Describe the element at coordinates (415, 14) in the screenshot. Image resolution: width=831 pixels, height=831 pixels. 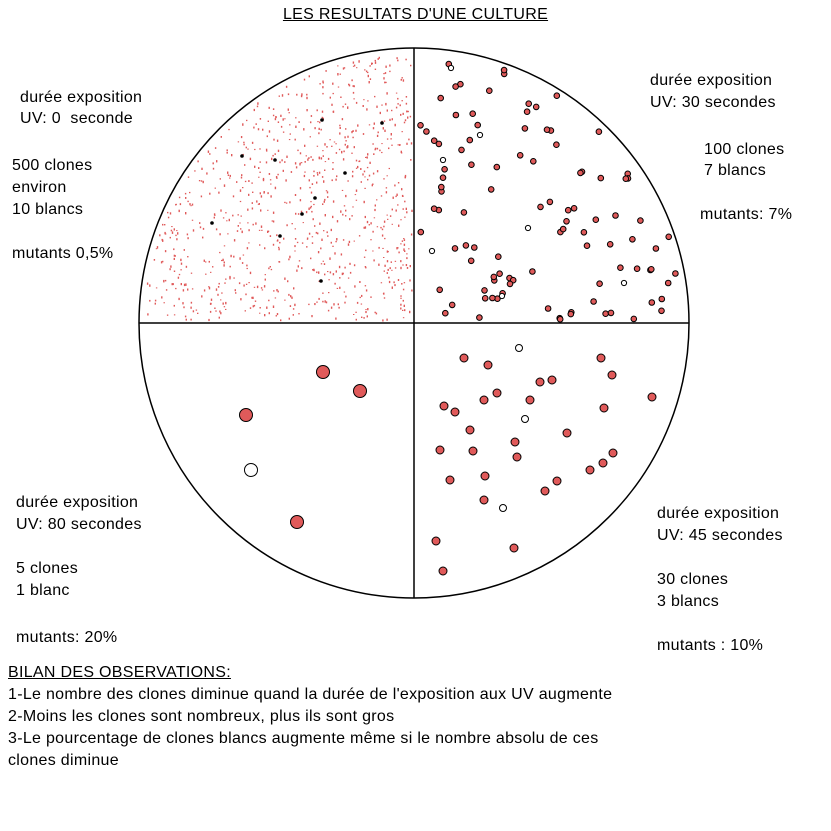
I see `page-title: LES RESULTATS D'UNE CULTURE` at that location.